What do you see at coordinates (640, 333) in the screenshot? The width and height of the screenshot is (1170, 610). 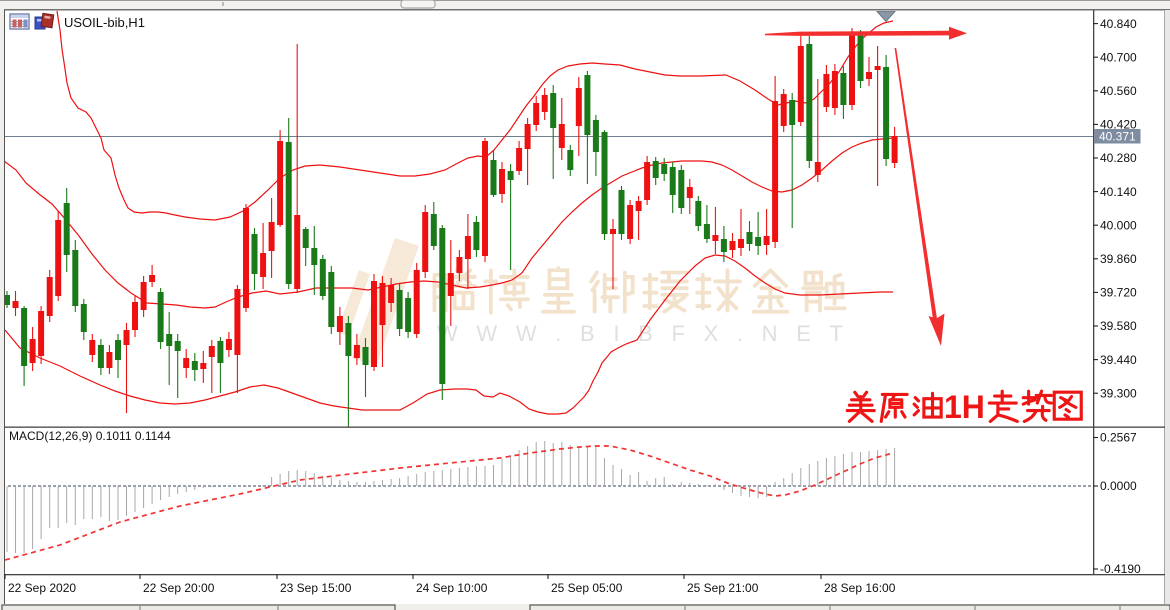 I see `svg-text: W W W . B I B F X . N E T` at bounding box center [640, 333].